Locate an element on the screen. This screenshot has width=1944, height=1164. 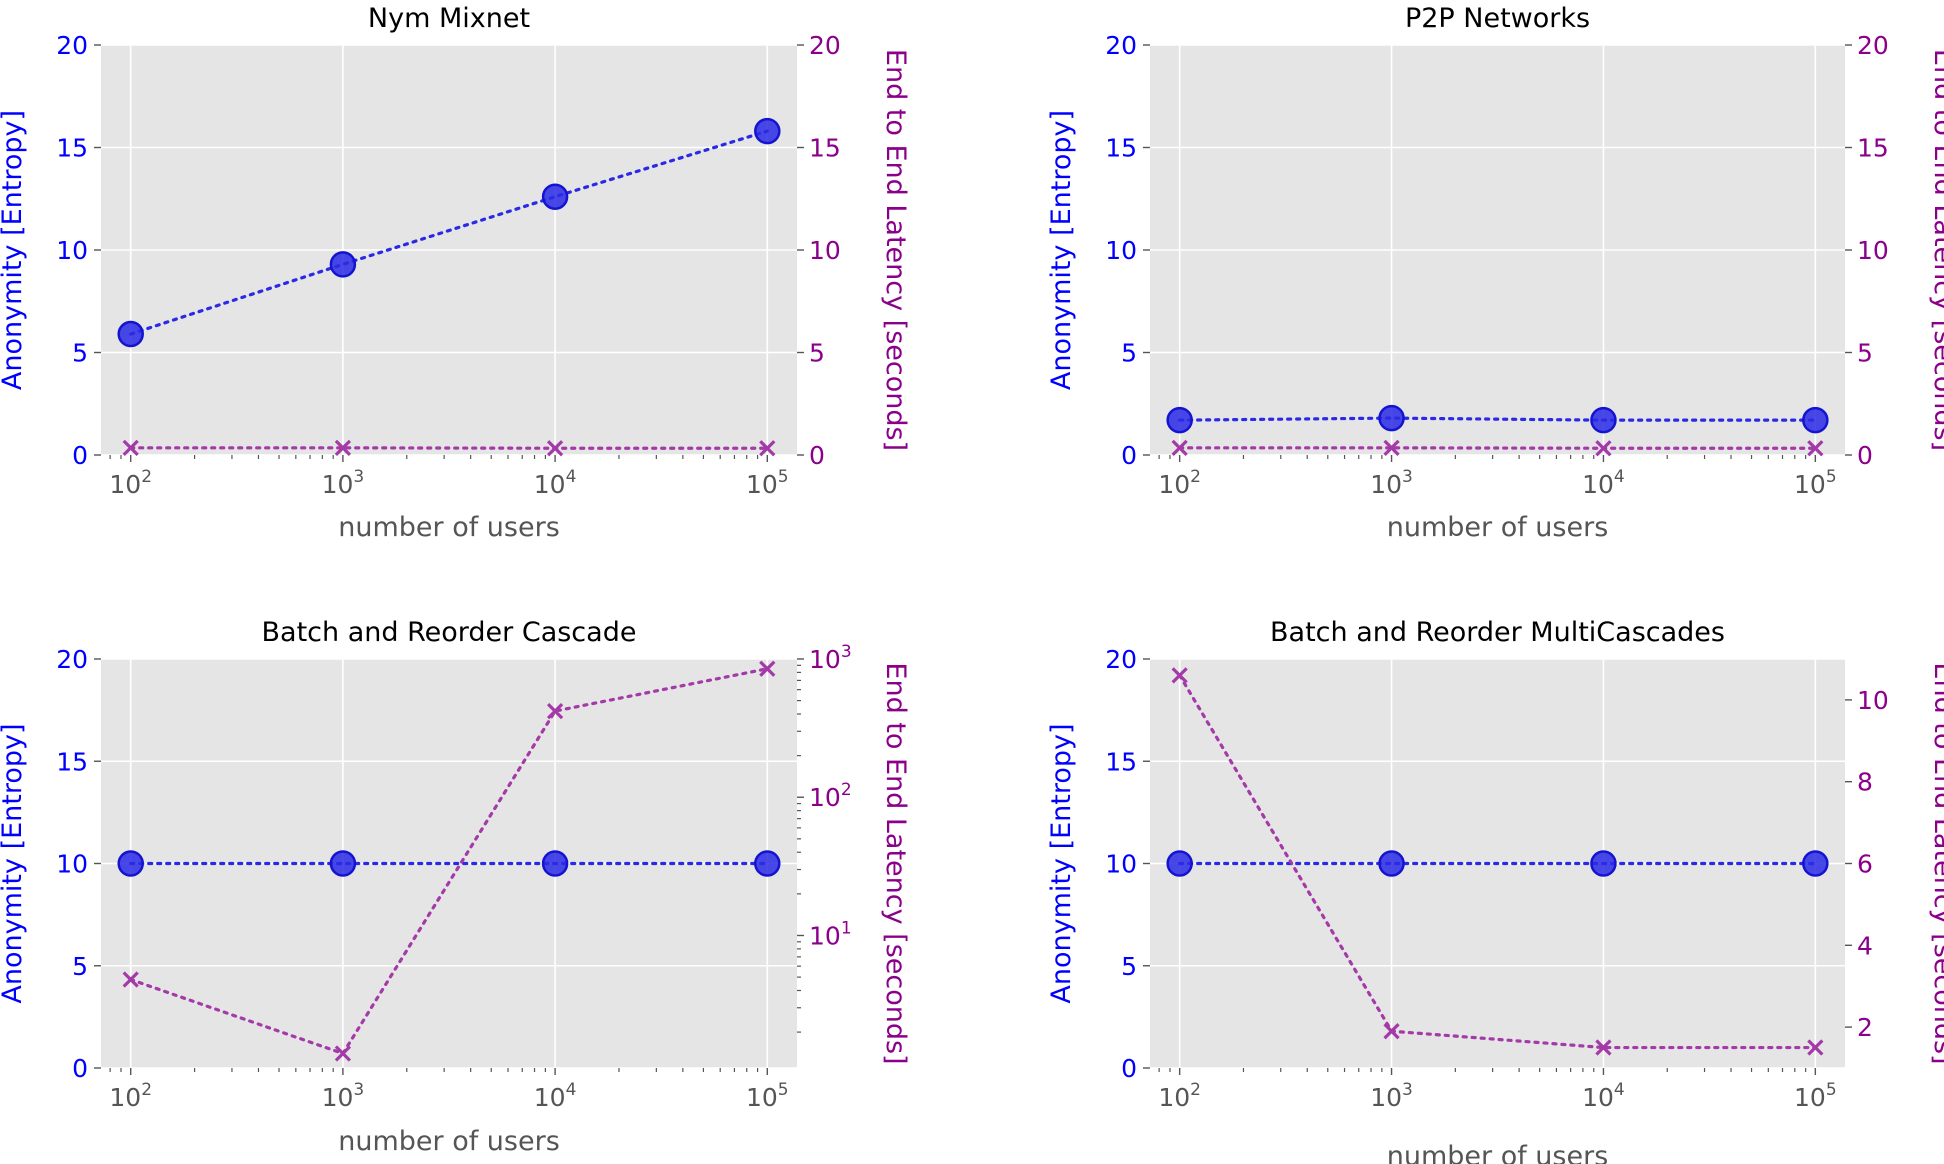
y-right-tick-label: 6 is located at coordinates (1865, 864).